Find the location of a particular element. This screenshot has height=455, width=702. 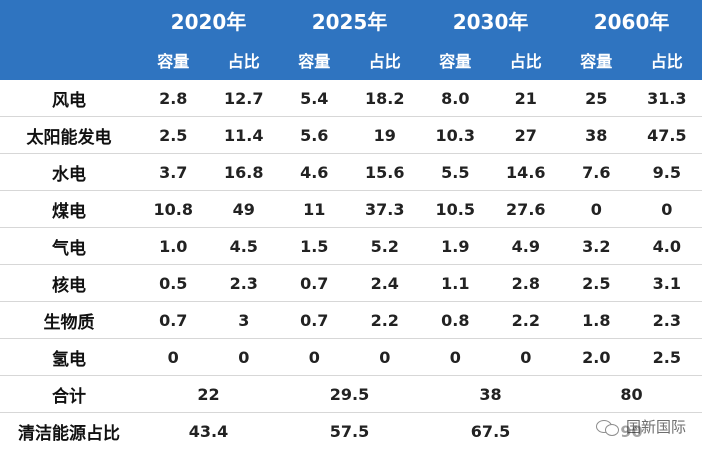

table-row: 风电 2.8 12.7 5.4 18.2 8.0 21 25 31.3 is located at coordinates (351, 98).